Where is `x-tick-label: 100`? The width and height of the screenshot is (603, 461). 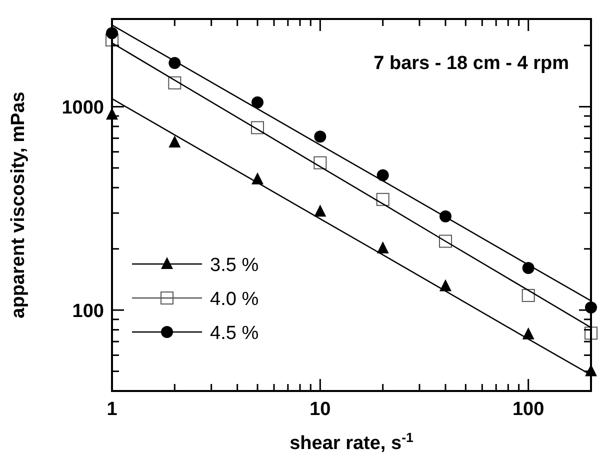 x-tick-label: 100 is located at coordinates (528, 409).